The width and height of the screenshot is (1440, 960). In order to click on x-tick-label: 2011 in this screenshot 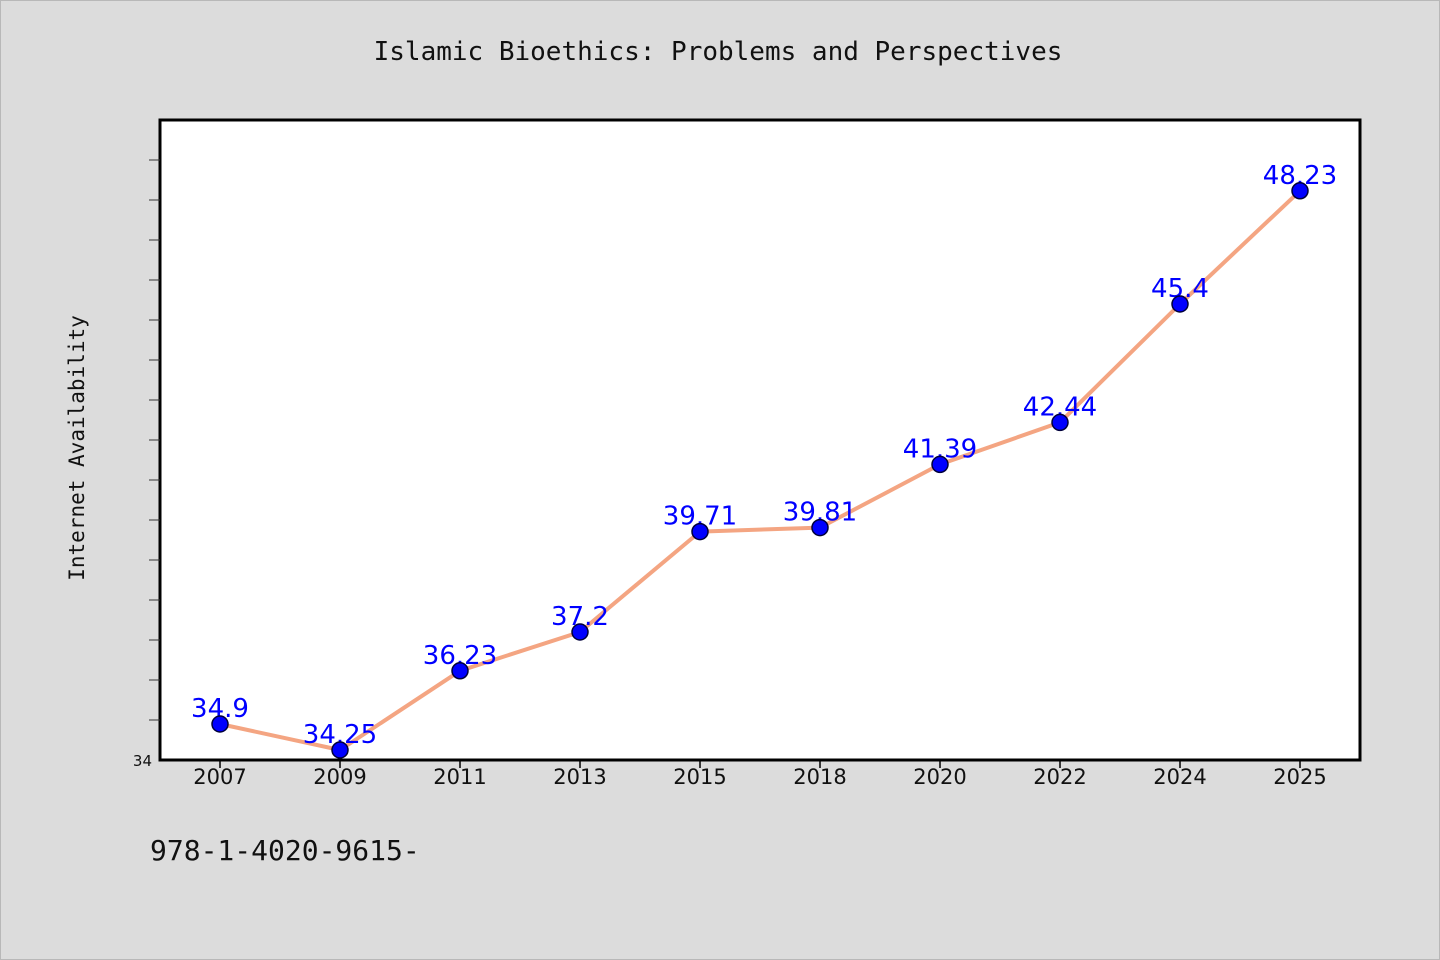, I will do `click(459, 777)`.